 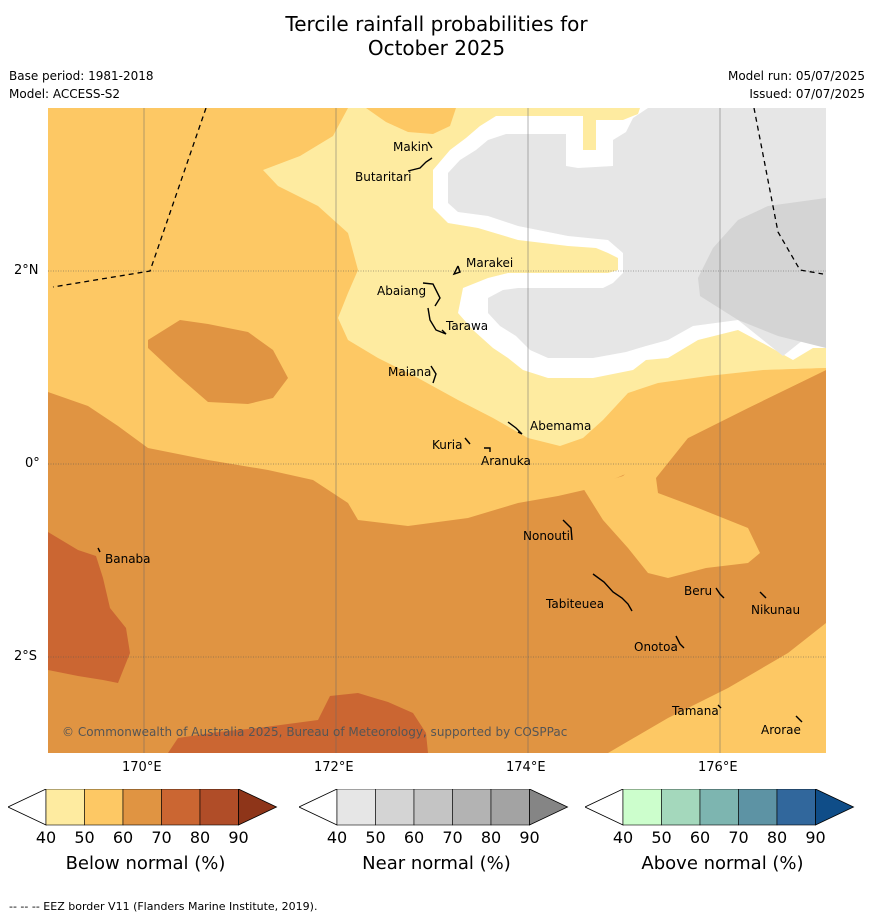 I want to click on region-below-70-80-south, so click(x=298, y=723).